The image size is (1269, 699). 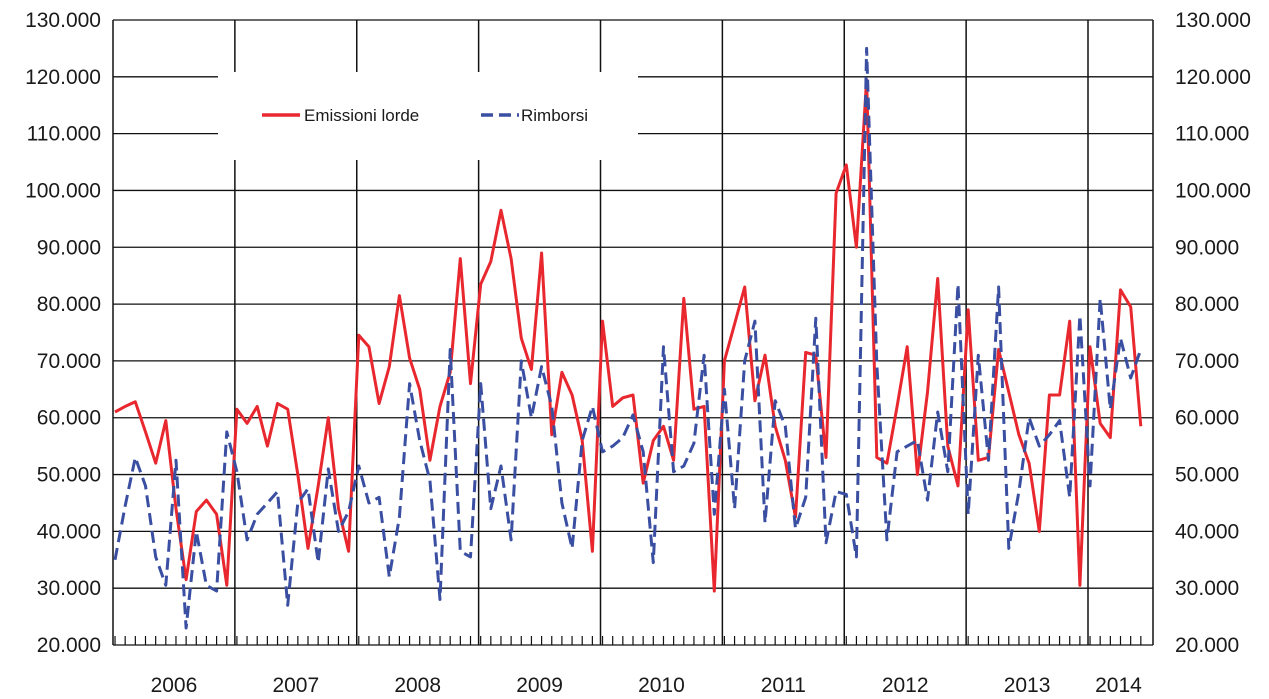 What do you see at coordinates (69, 588) in the screenshot?
I see `y-tick-label-left: 30.000` at bounding box center [69, 588].